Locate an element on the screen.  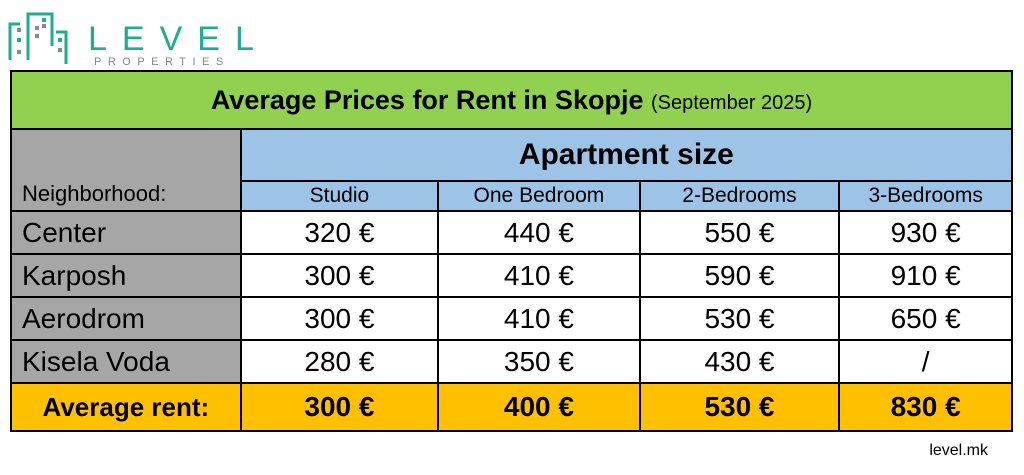
column-header: 2-Bedrooms is located at coordinates (739, 196).